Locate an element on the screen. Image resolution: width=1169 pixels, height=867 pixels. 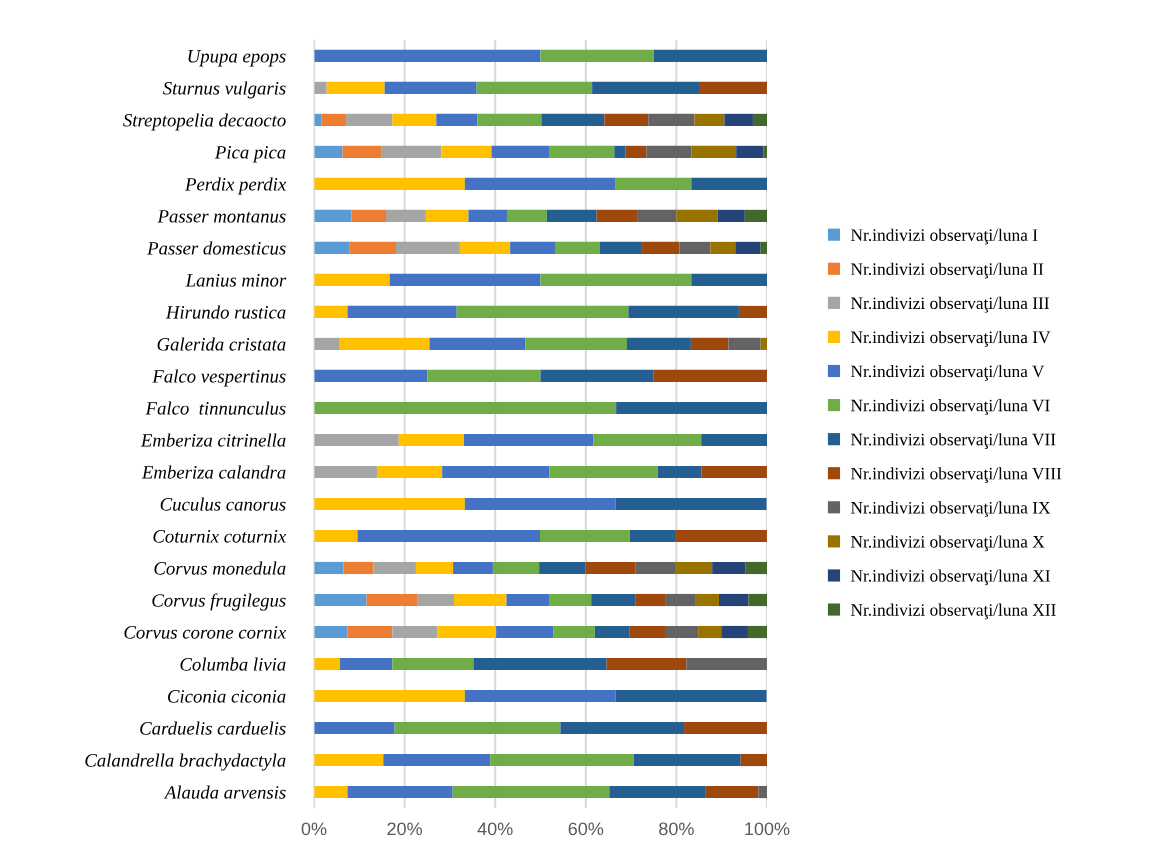
y-tick-label: Galerida cristata is located at coordinates (221, 344).